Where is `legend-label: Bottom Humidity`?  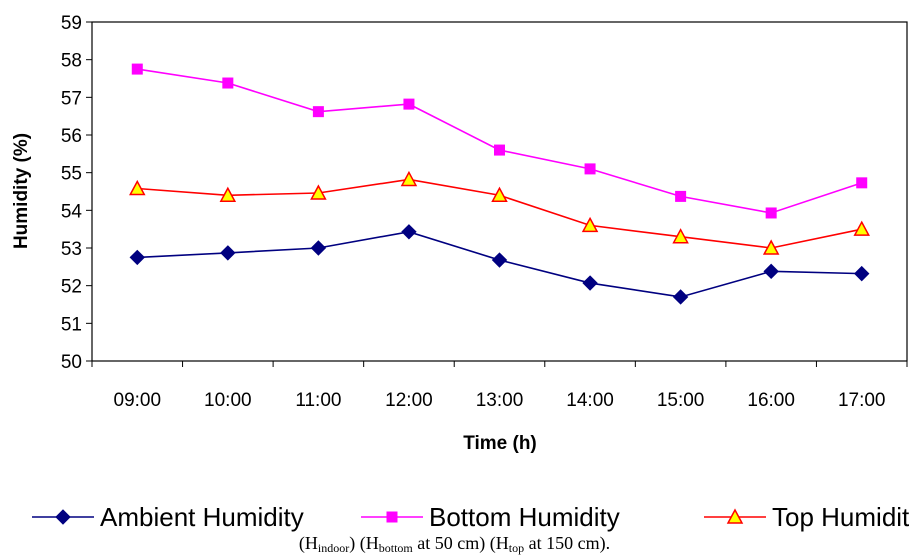 legend-label: Bottom Humidity is located at coordinates (524, 517).